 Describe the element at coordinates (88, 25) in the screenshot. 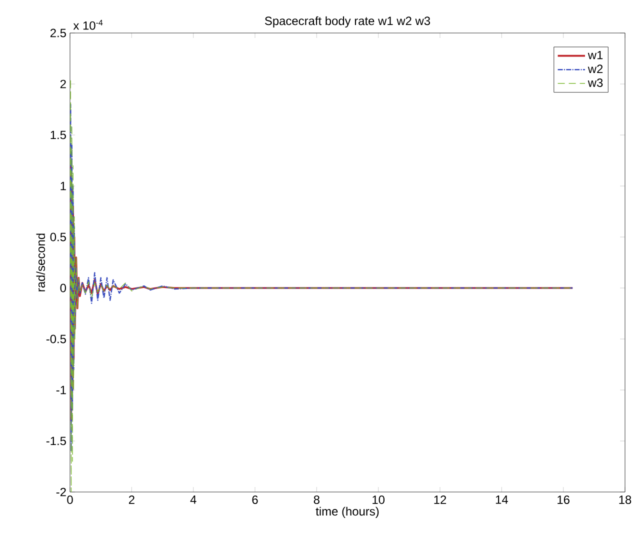

I see `text: x 10$^{-4}$` at that location.